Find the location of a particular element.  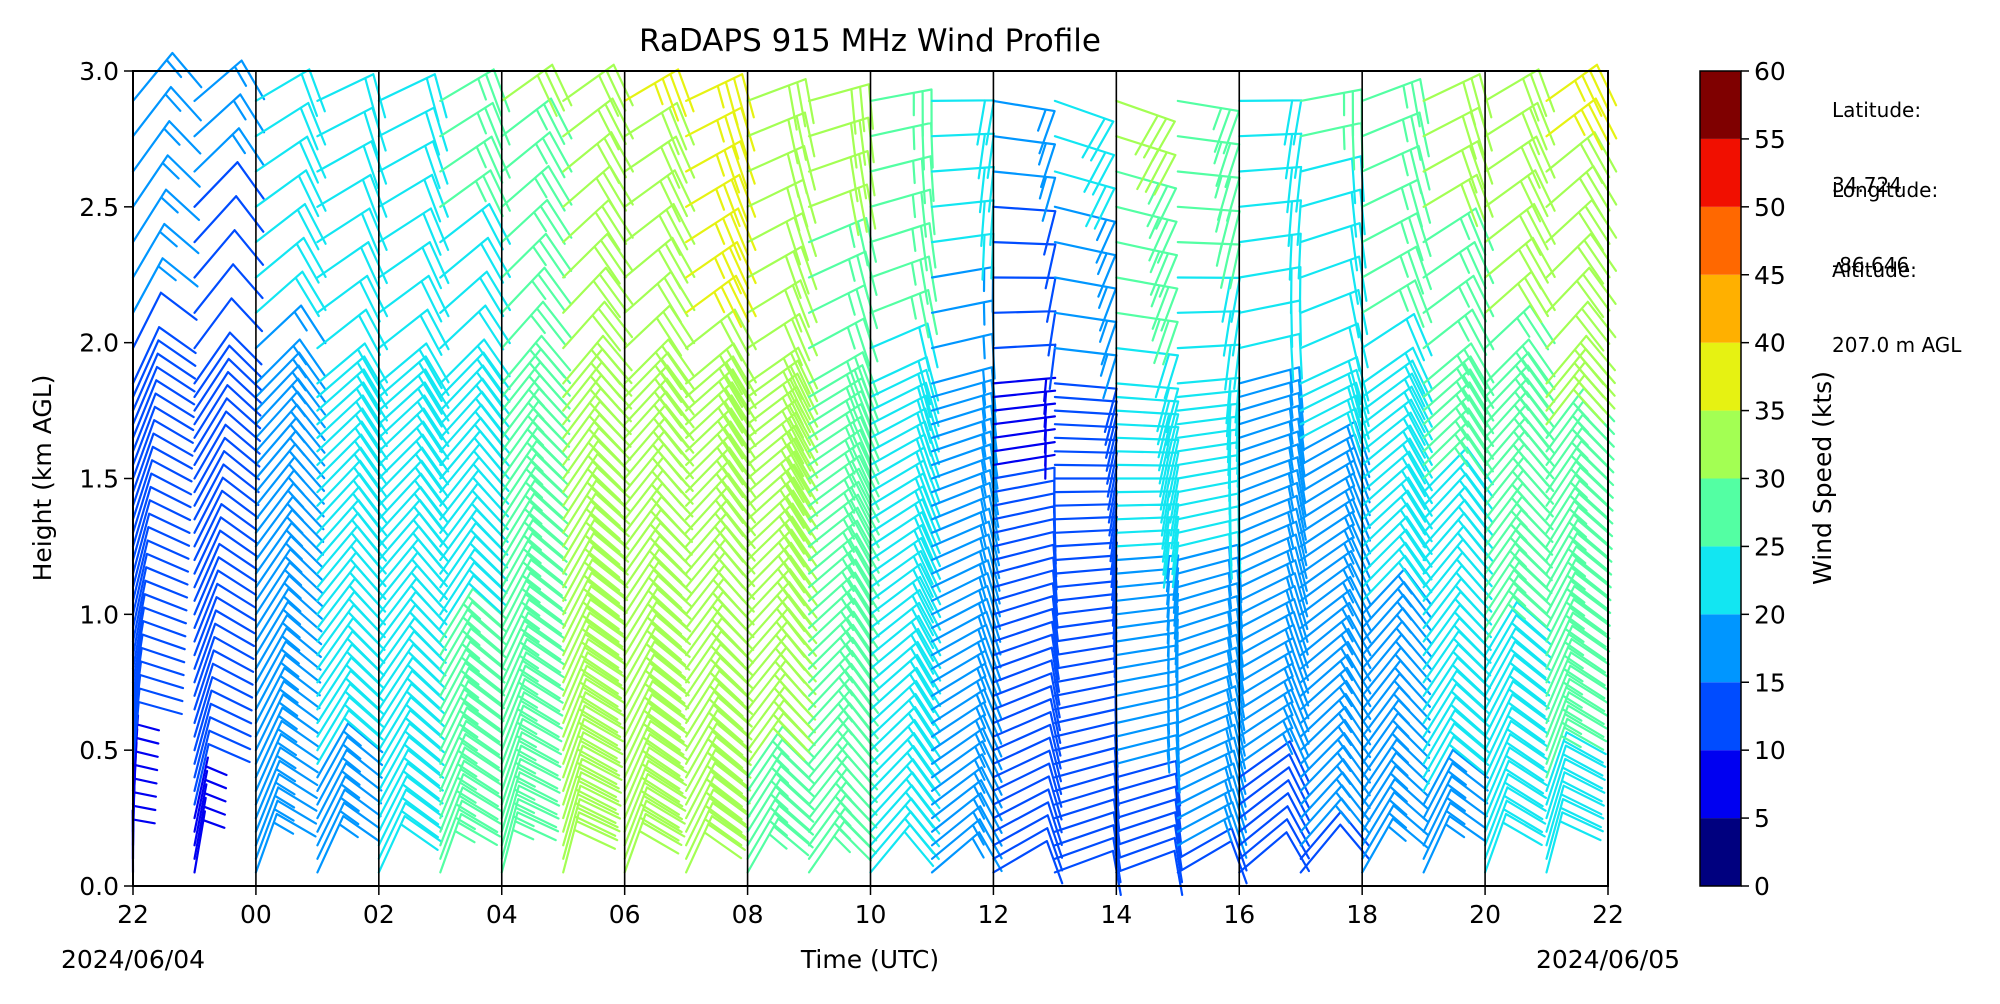

x-tick-label: 02 is located at coordinates (379, 914).